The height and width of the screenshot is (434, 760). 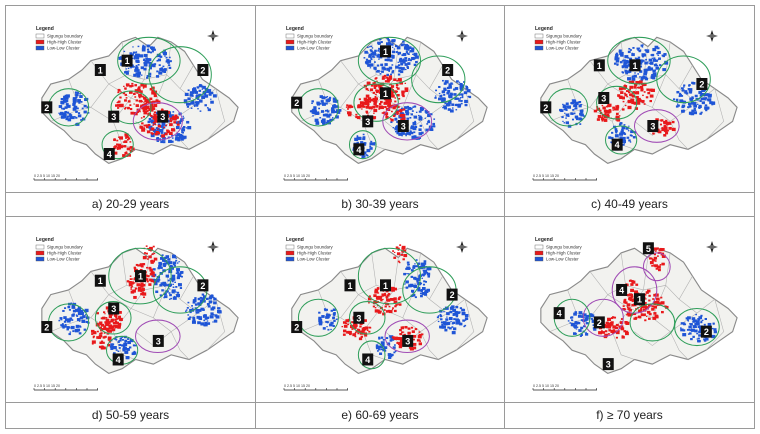 What do you see at coordinates (617, 145) in the screenshot?
I see `region-label: 4` at bounding box center [617, 145].